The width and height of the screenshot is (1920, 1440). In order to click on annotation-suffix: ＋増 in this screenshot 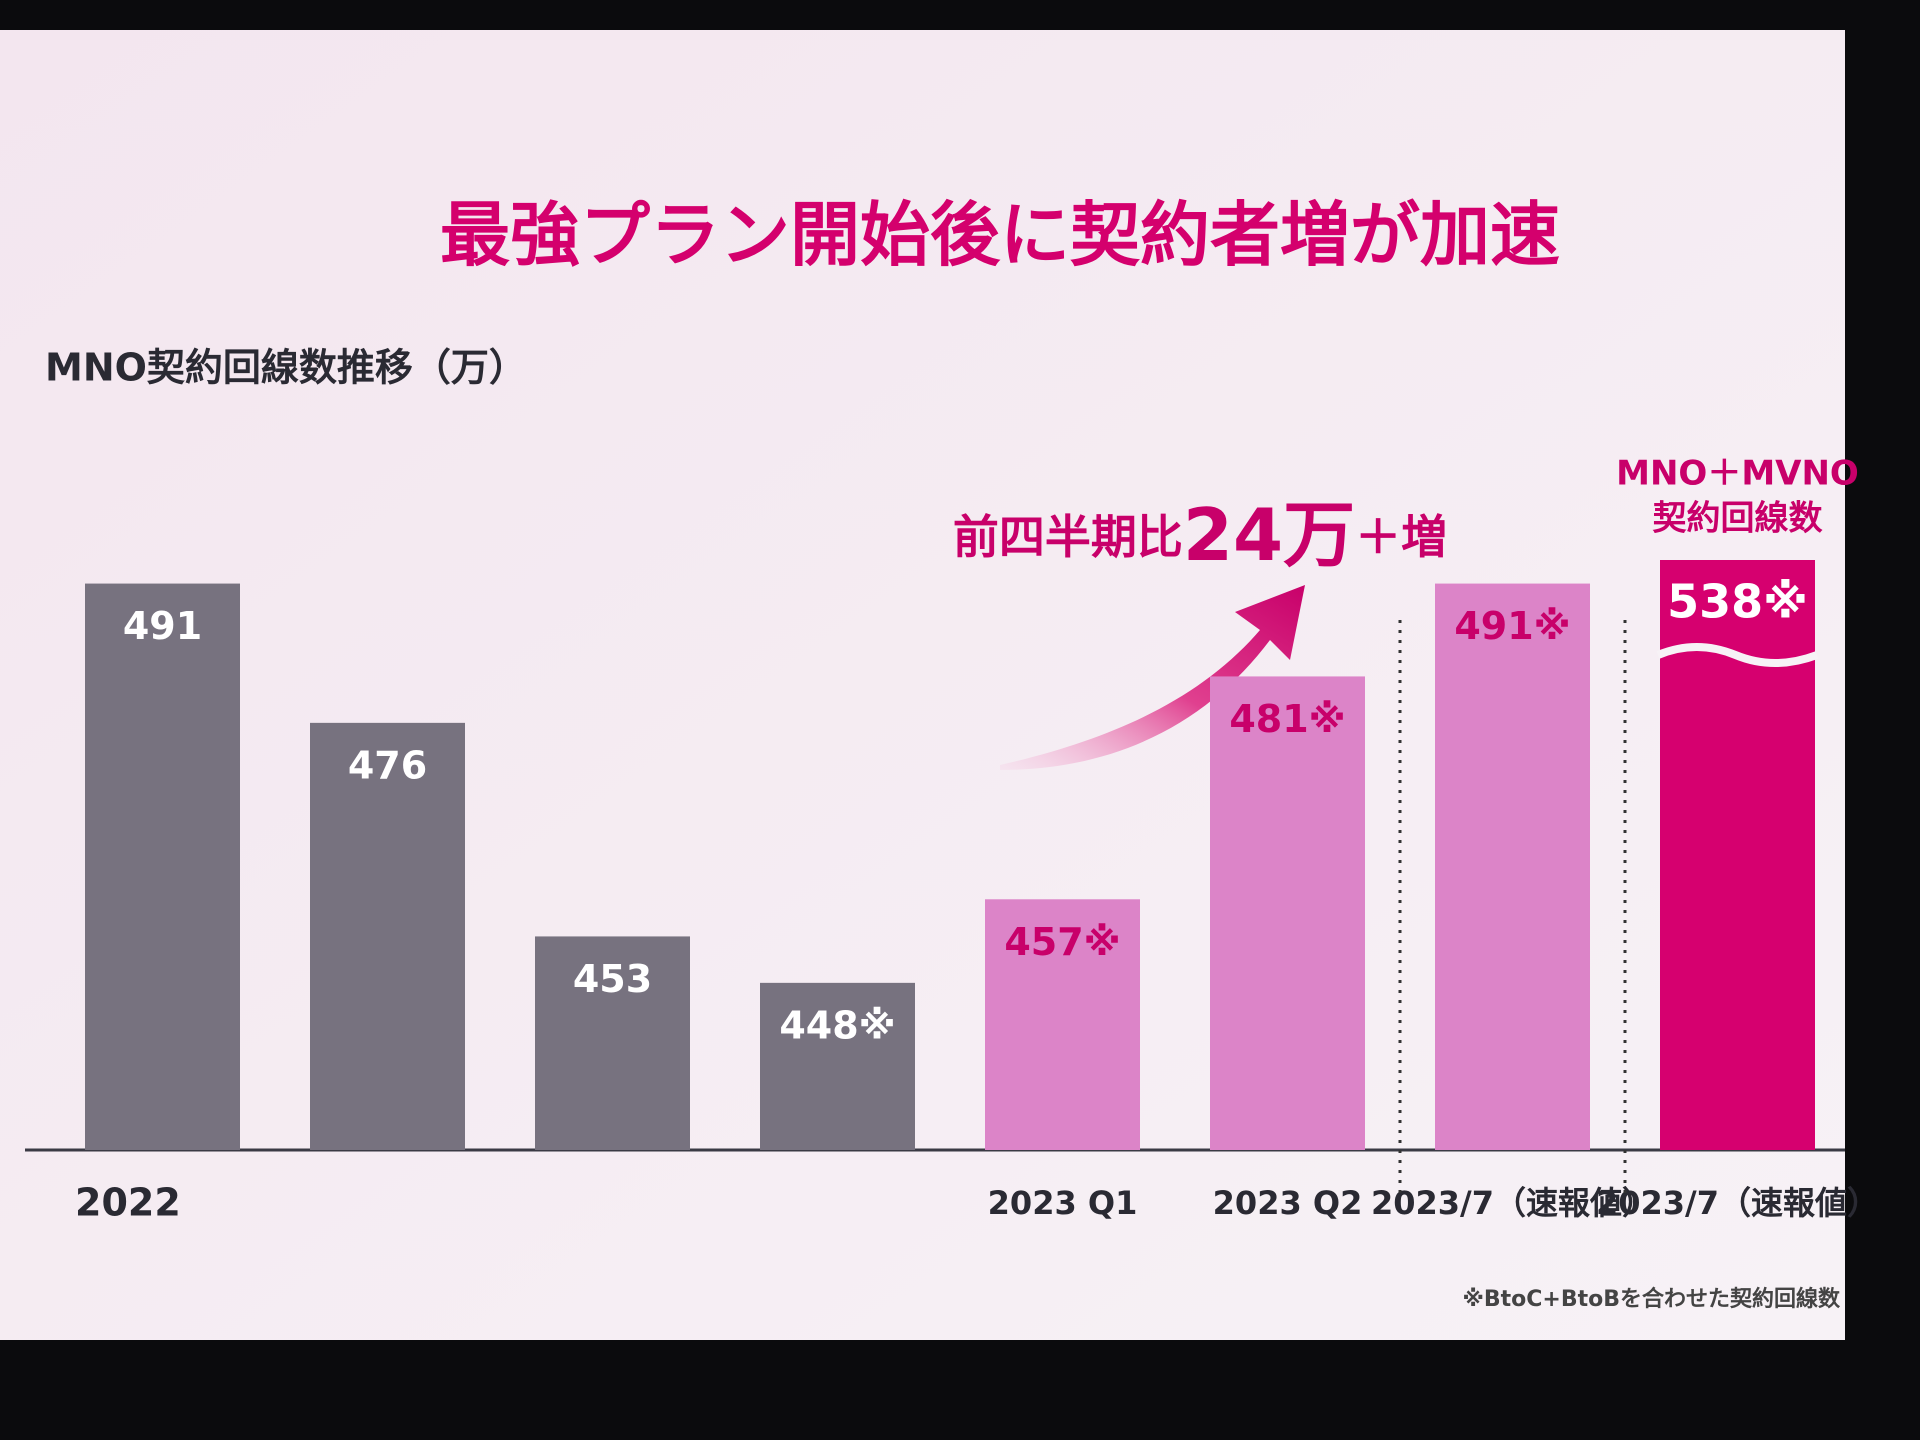, I will do `click(1401, 537)`.